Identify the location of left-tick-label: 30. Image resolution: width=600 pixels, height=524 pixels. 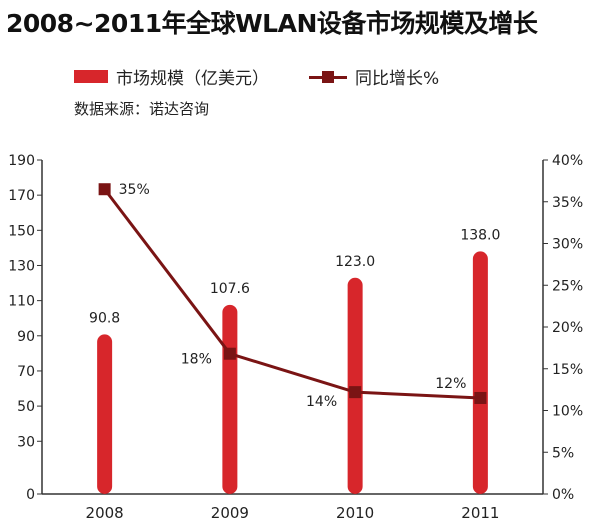
(26, 442).